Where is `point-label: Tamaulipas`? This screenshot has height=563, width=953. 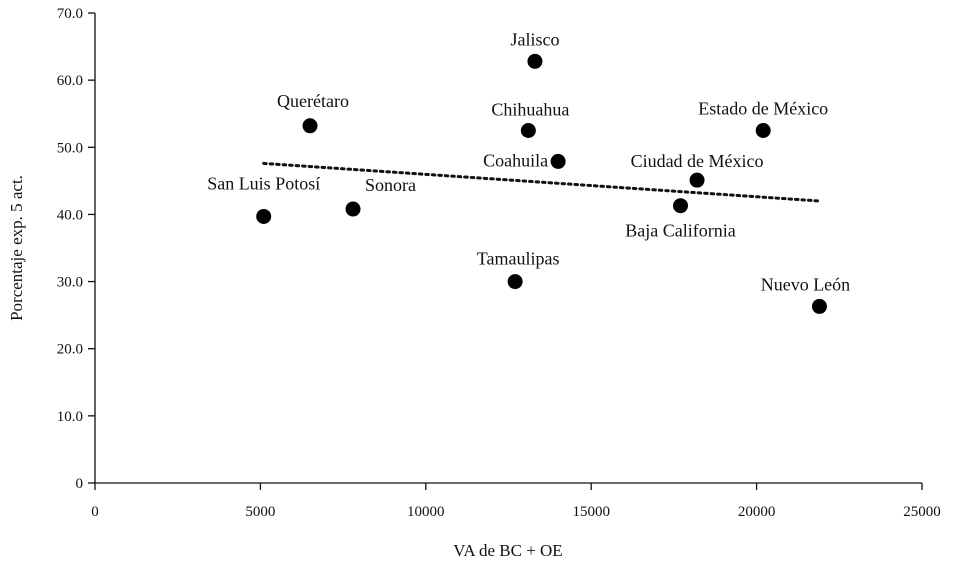 point-label: Tamaulipas is located at coordinates (518, 259).